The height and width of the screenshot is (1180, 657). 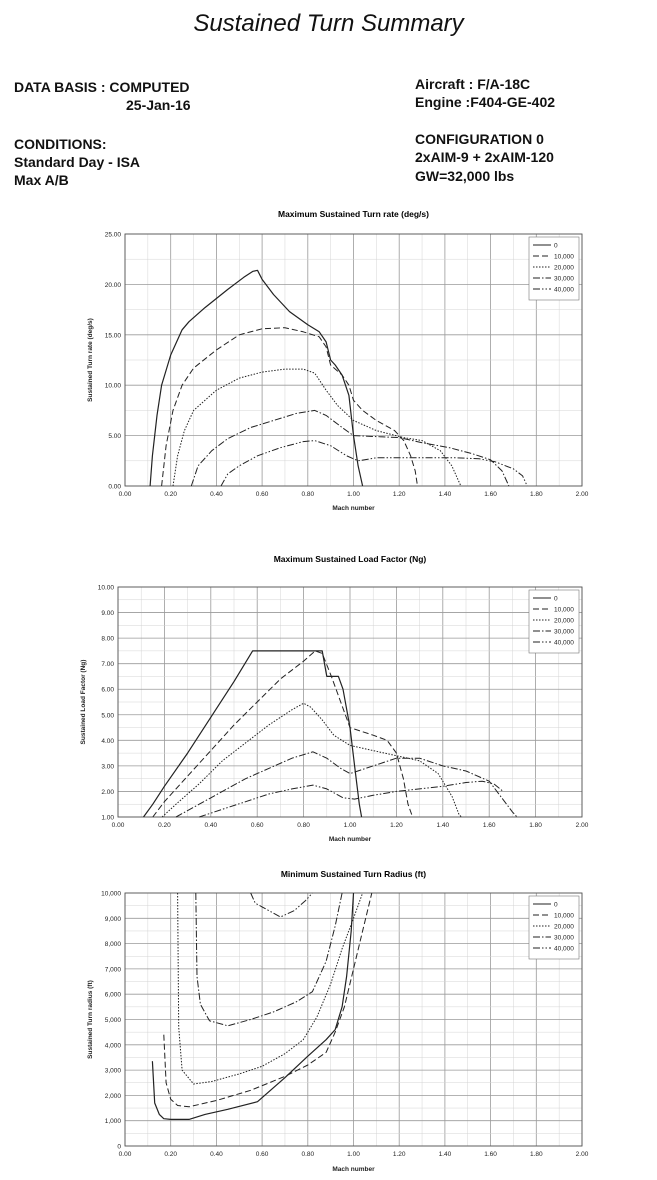 I want to click on y-tick-label: 7,000, so click(x=113, y=969).